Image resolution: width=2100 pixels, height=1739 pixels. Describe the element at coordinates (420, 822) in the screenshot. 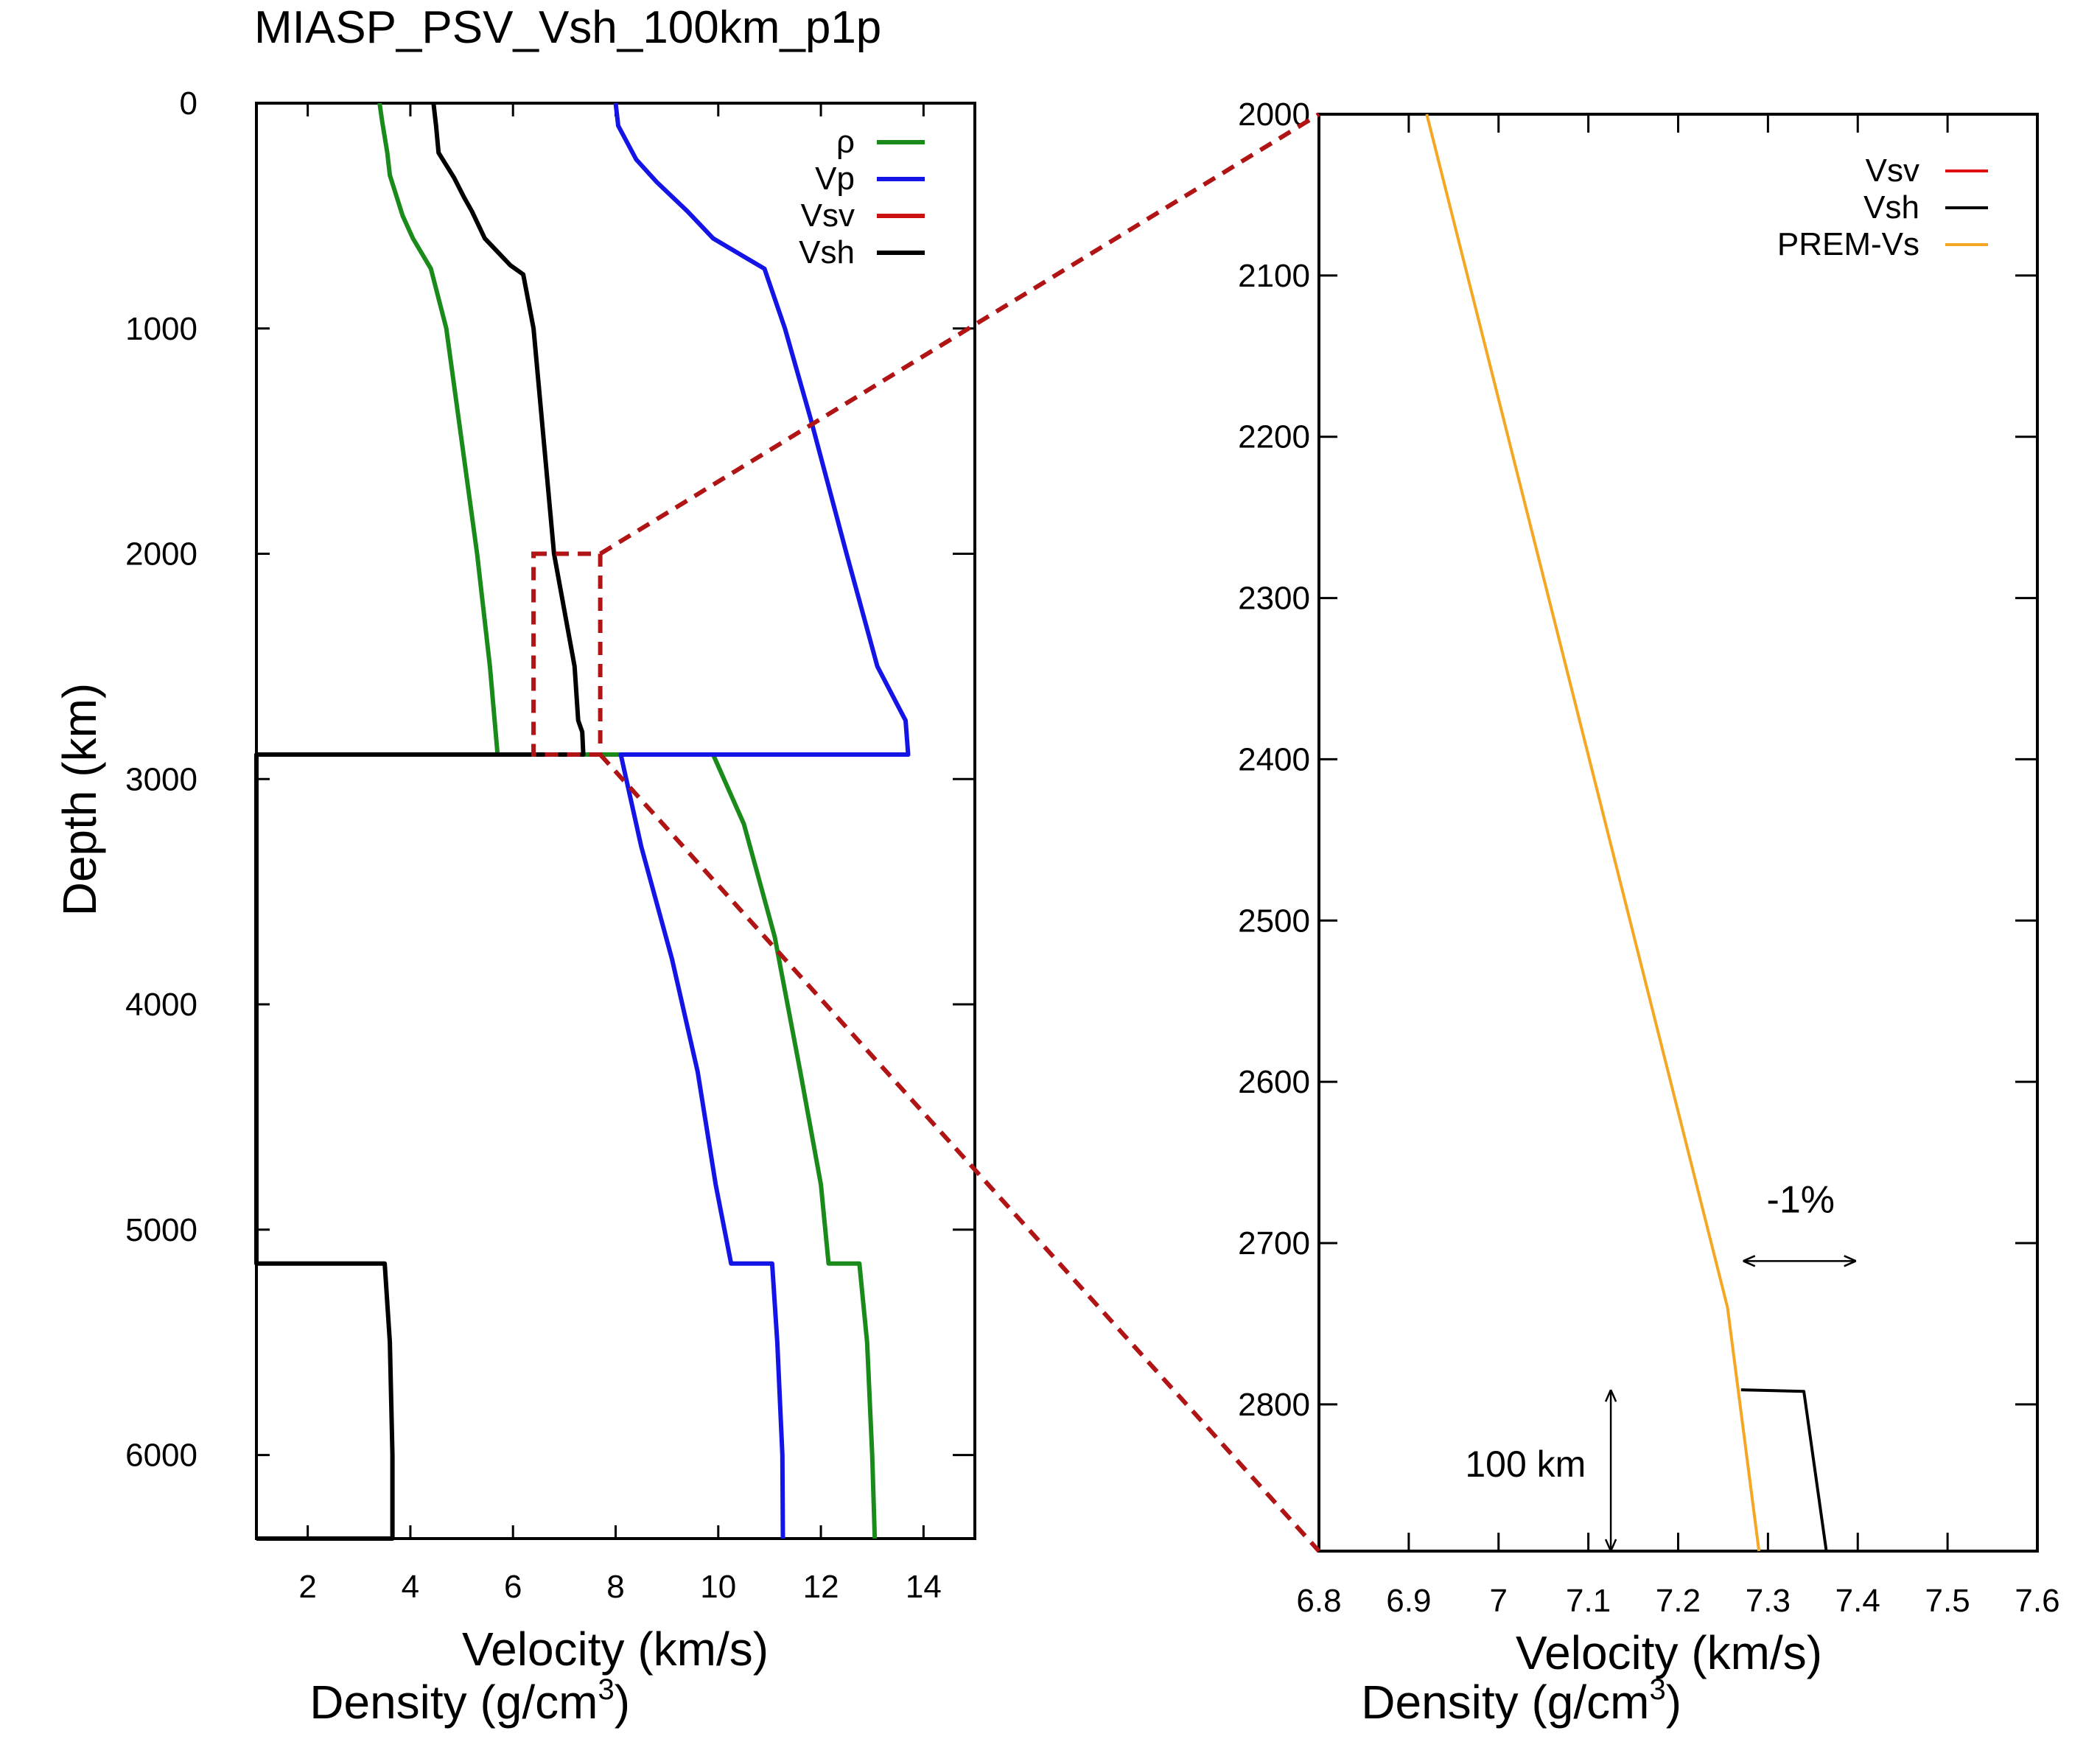

I see `series-line-vsh` at that location.